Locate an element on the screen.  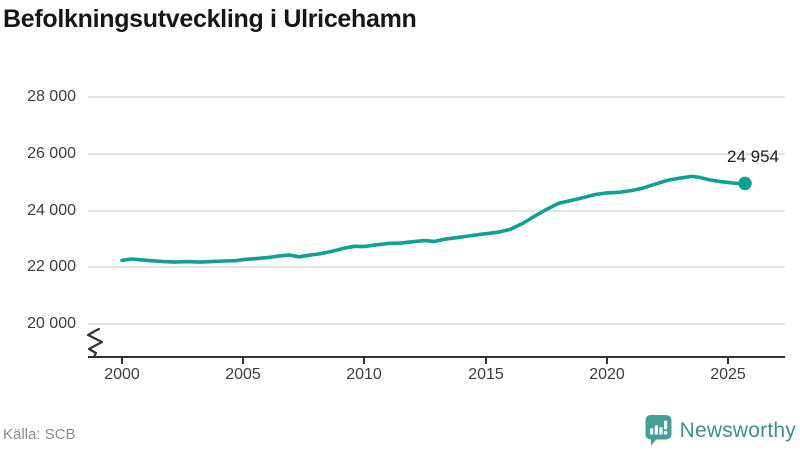
y-axis-label: 24 000 is located at coordinates (51, 210).